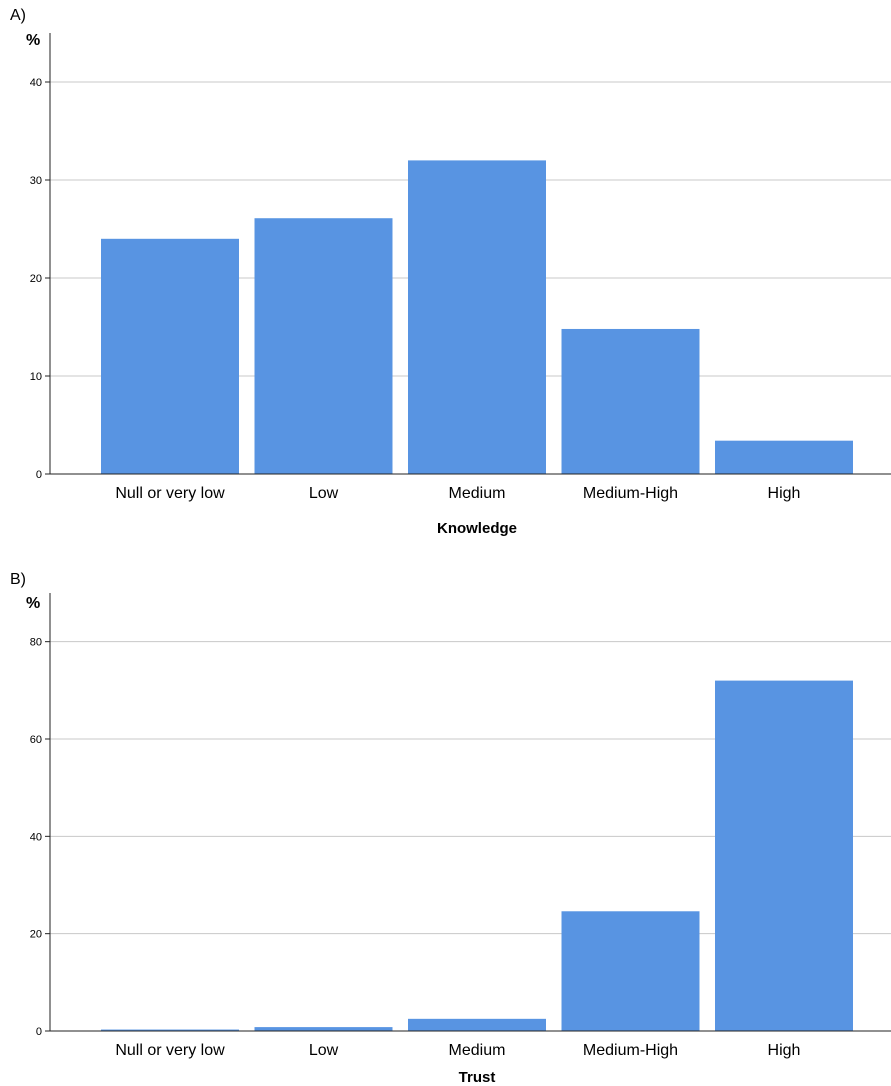  I want to click on x-axis-title: Trust, so click(477, 1077).